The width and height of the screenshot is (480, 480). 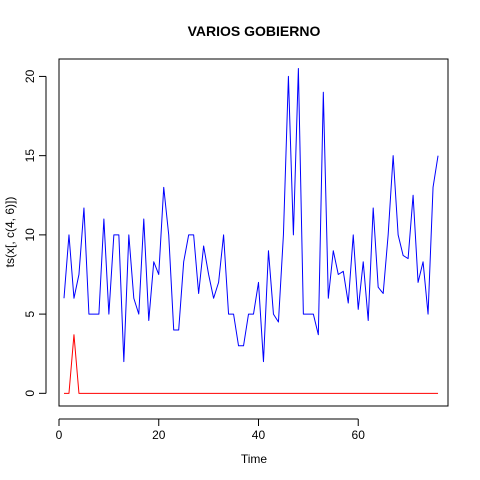 What do you see at coordinates (359, 435) in the screenshot?
I see `x-tick-label: 60` at bounding box center [359, 435].